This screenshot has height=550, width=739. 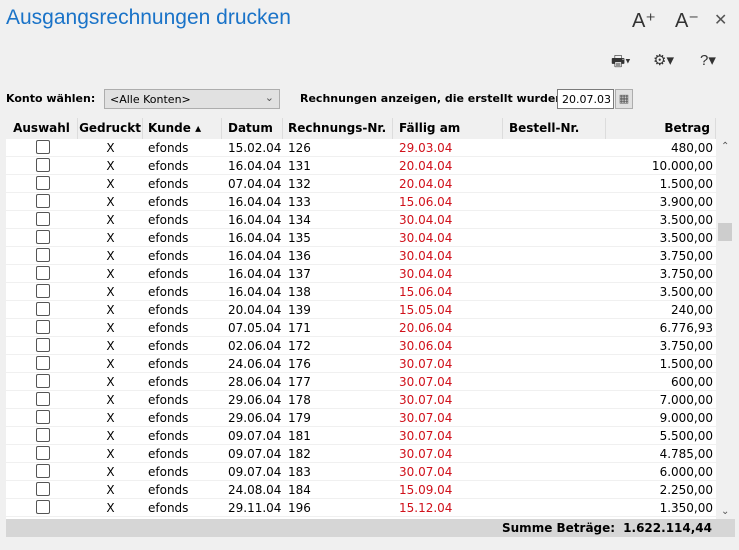 I want to click on cell-betrag: 2.250,00, so click(x=686, y=490).